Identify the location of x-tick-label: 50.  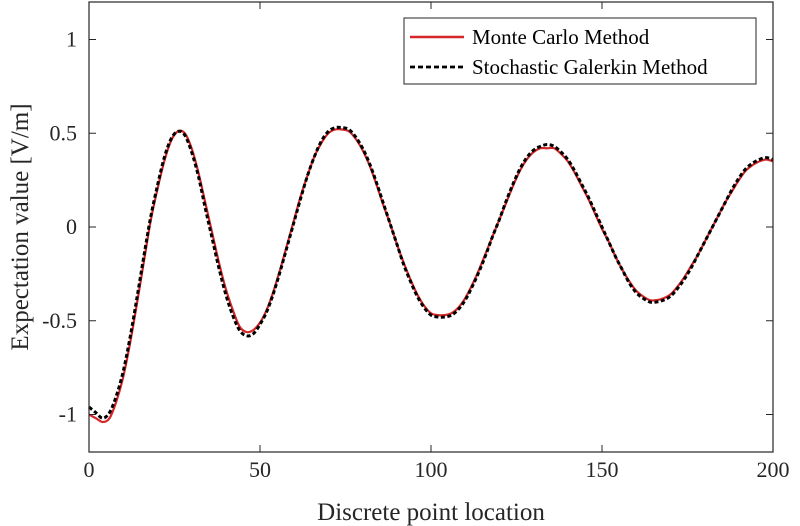
(260, 469).